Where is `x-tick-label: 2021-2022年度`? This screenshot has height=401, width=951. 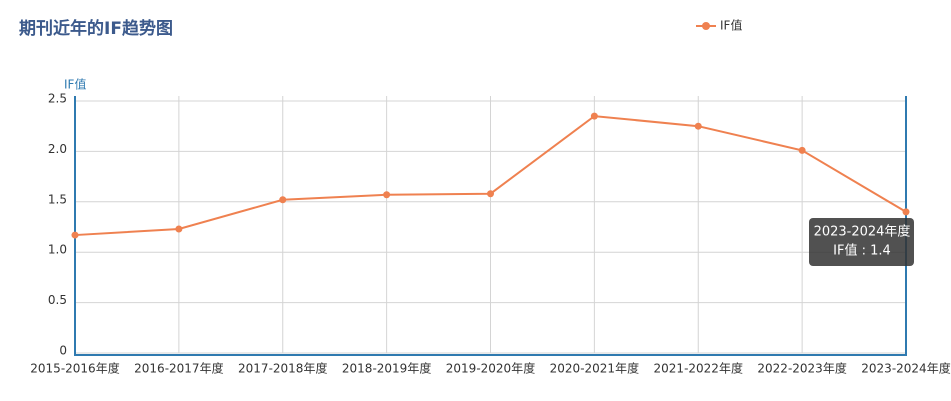 x-tick-label: 2021-2022年度 is located at coordinates (698, 368).